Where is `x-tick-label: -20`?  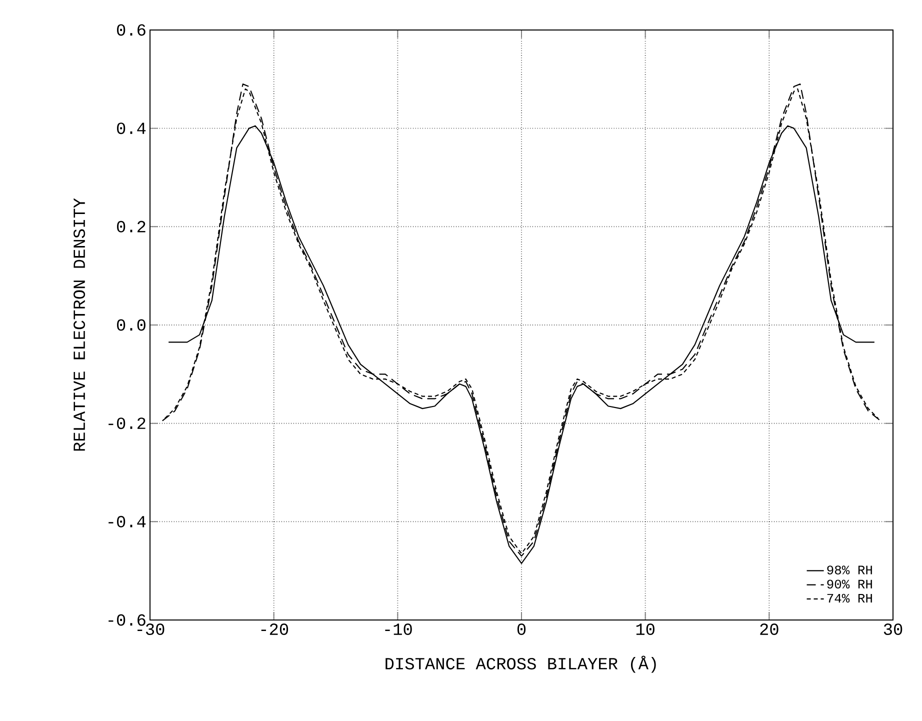 x-tick-label: -20 is located at coordinates (274, 630).